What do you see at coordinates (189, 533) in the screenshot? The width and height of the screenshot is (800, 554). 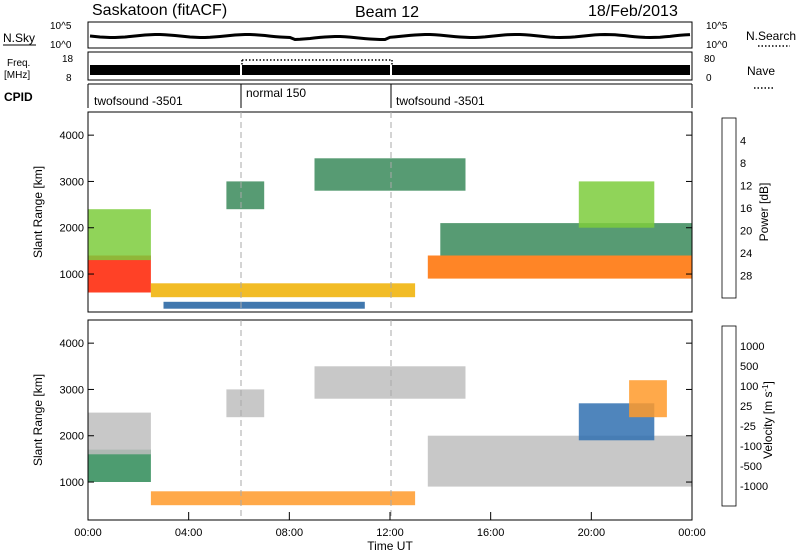 I see `xtick-label-2: 04:00` at bounding box center [189, 533].